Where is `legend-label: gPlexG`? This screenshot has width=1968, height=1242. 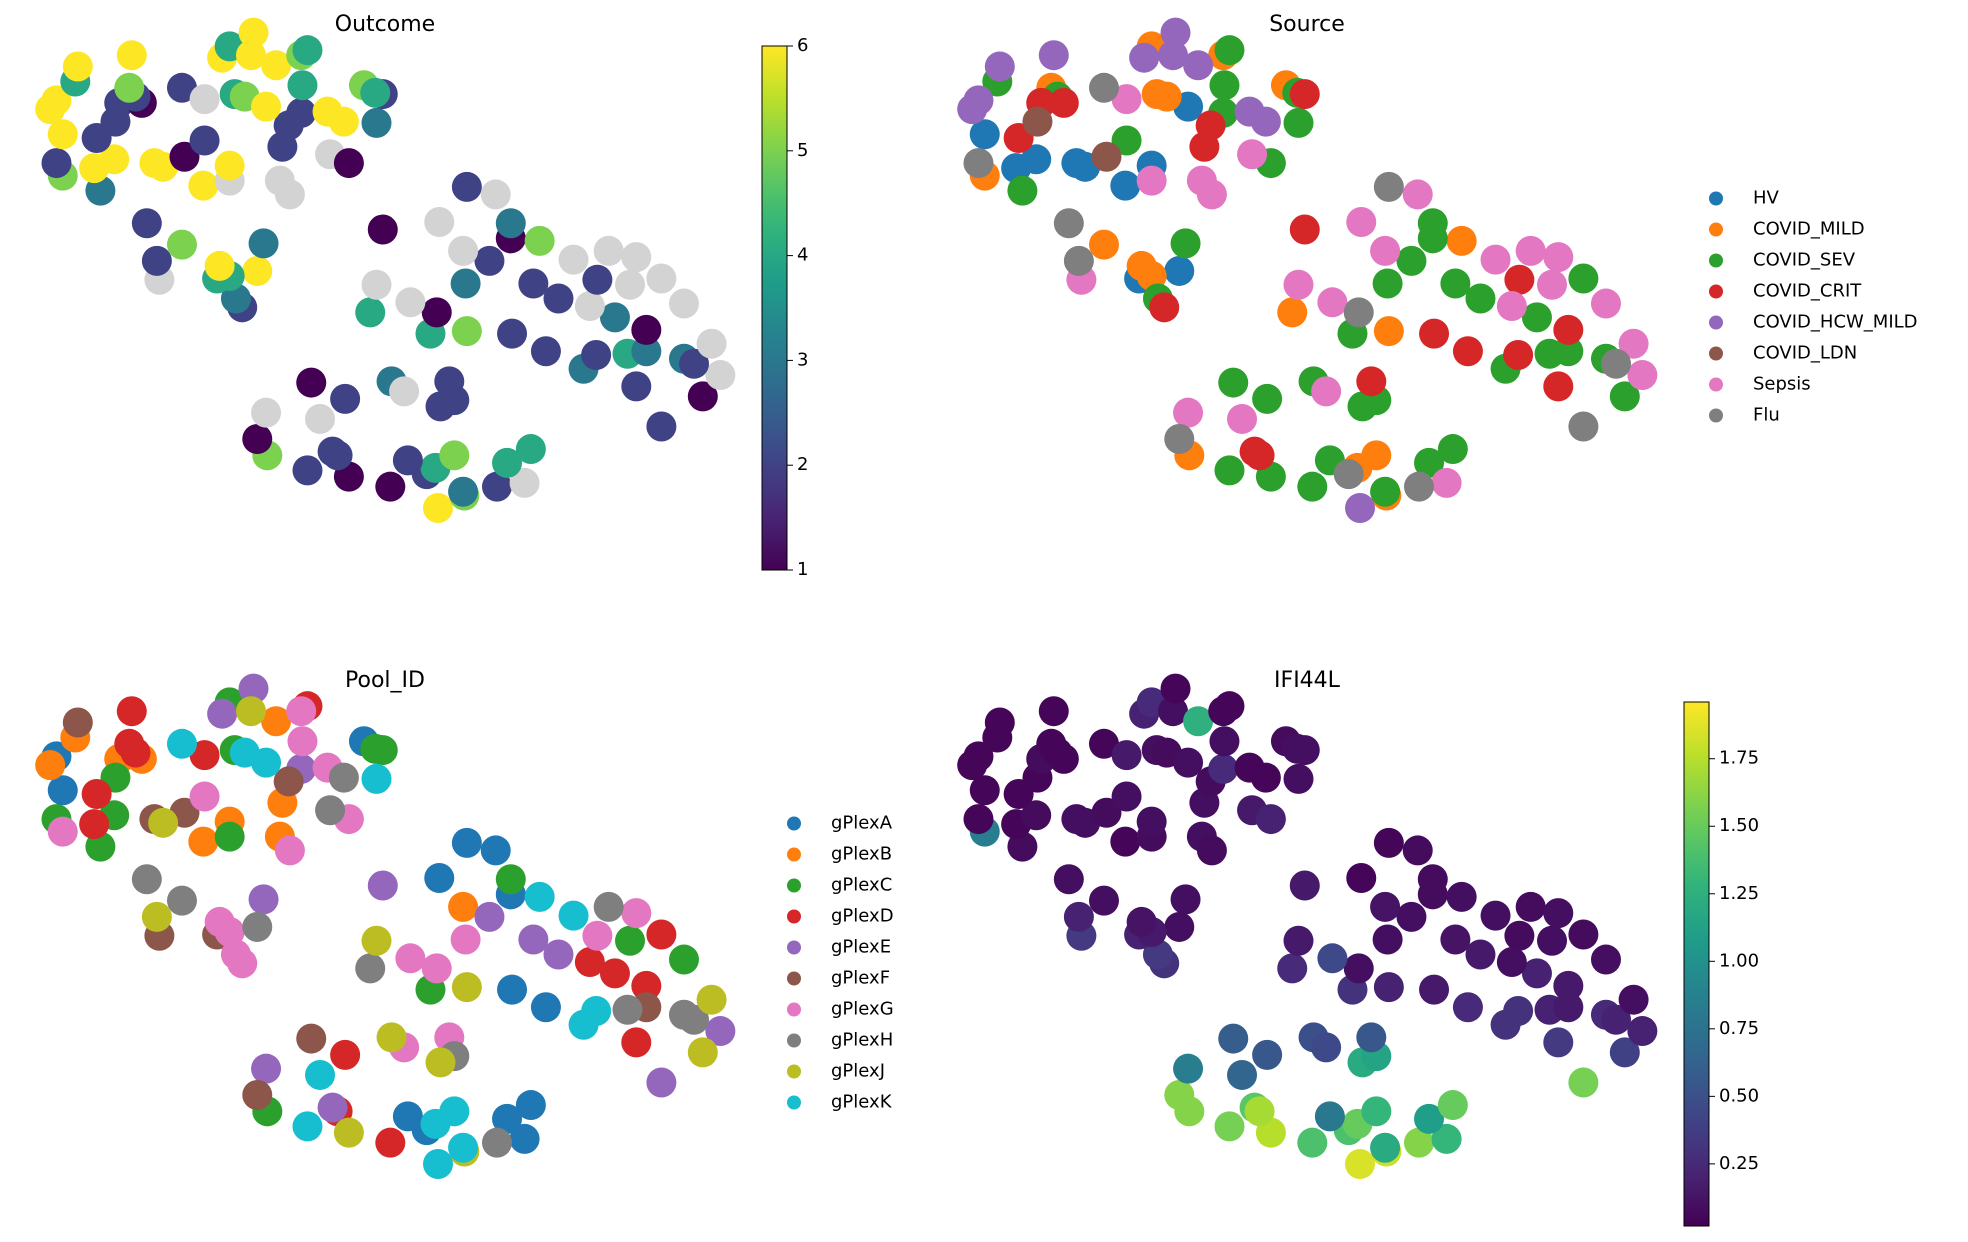 legend-label: gPlexG is located at coordinates (862, 1009).